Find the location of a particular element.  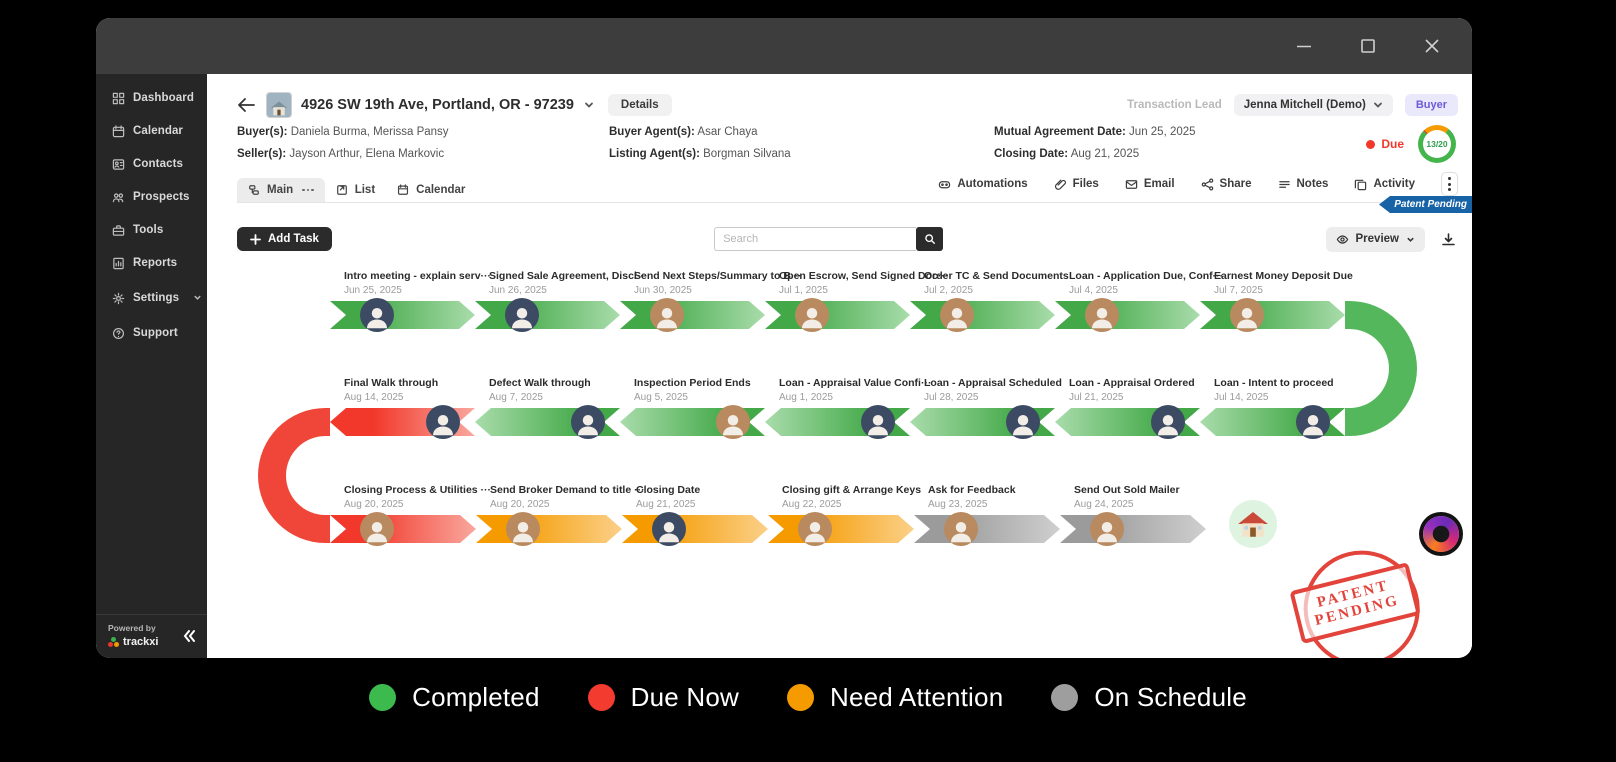

task-segment: Closing gift & Arrange Keys Aug 22, 2025 is located at coordinates (844, 515).